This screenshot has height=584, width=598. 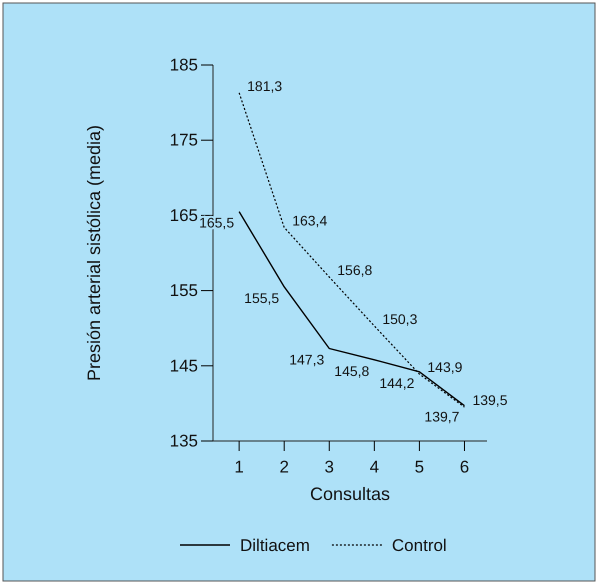 I want to click on y-tick-label: 175, so click(x=184, y=140).